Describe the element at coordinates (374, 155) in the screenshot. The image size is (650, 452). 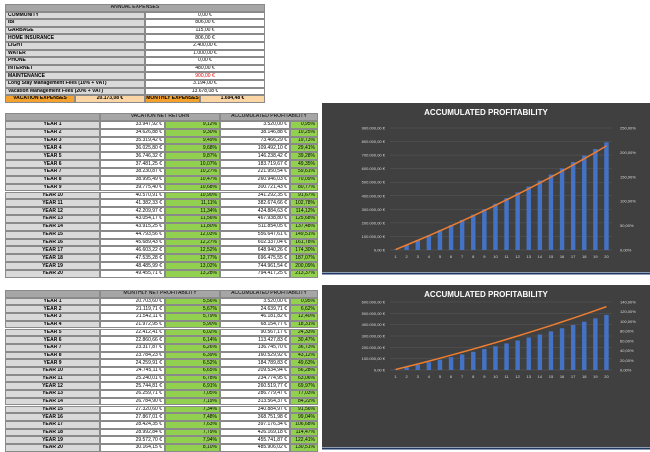
I see `y-tick-label: 700.000,00 €` at that location.